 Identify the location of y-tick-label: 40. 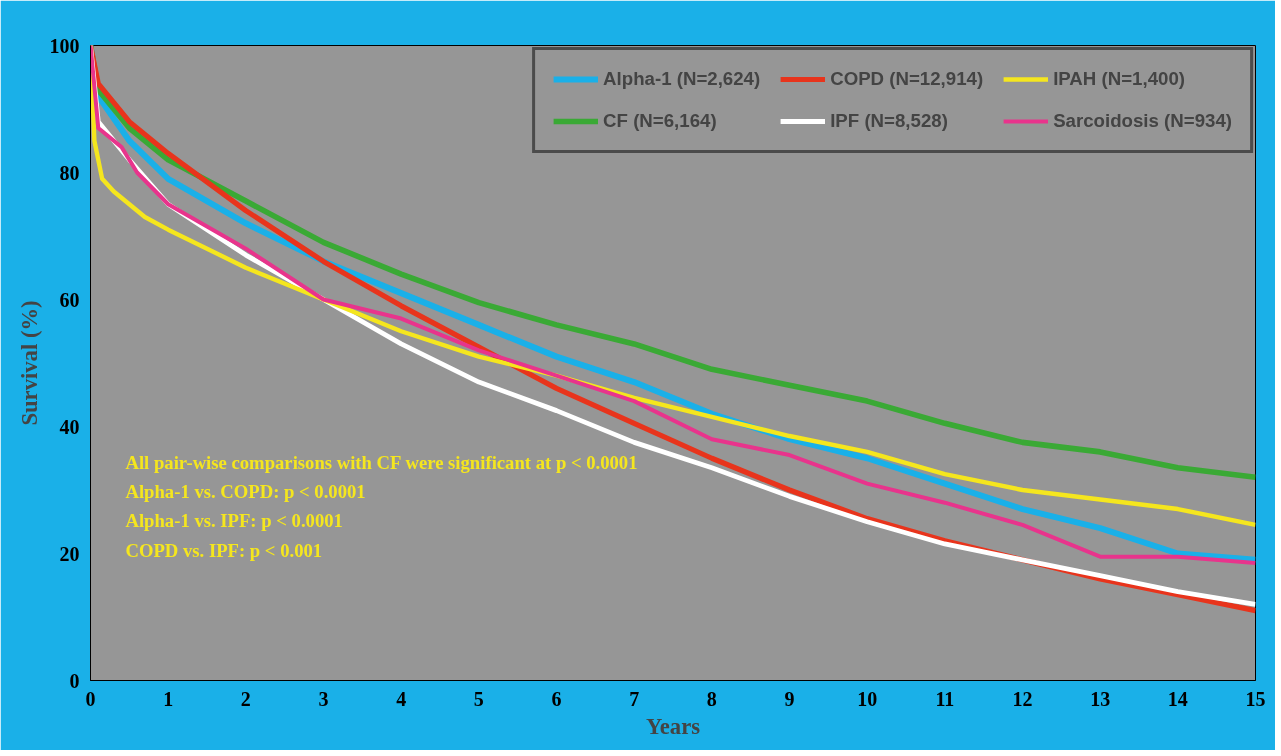
(69, 426).